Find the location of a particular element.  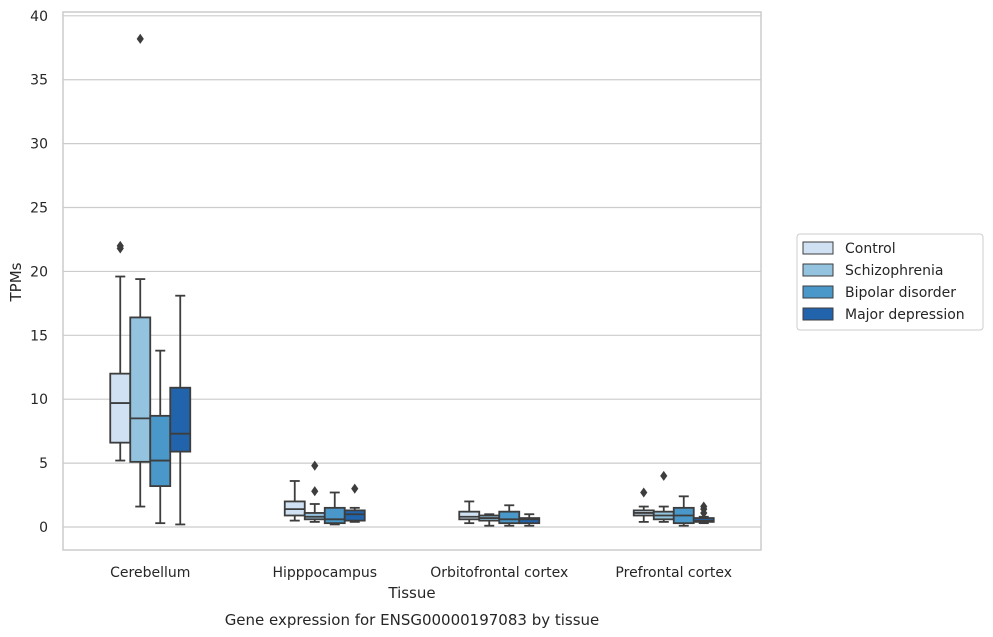

y-tick-label: 25 is located at coordinates (39, 209).